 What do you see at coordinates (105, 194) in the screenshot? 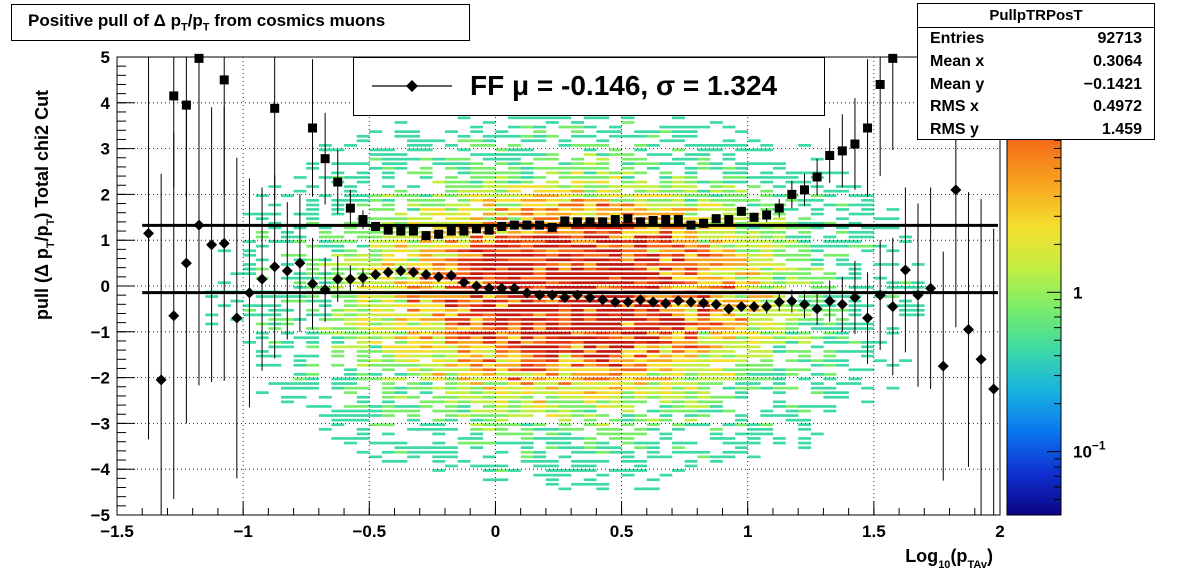
I see `y-tick-label: 2` at bounding box center [105, 194].